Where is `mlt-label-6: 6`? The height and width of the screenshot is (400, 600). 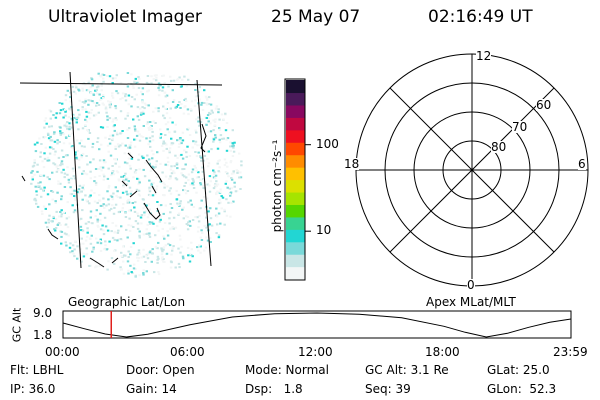 mlt-label-6: 6 is located at coordinates (582, 164).